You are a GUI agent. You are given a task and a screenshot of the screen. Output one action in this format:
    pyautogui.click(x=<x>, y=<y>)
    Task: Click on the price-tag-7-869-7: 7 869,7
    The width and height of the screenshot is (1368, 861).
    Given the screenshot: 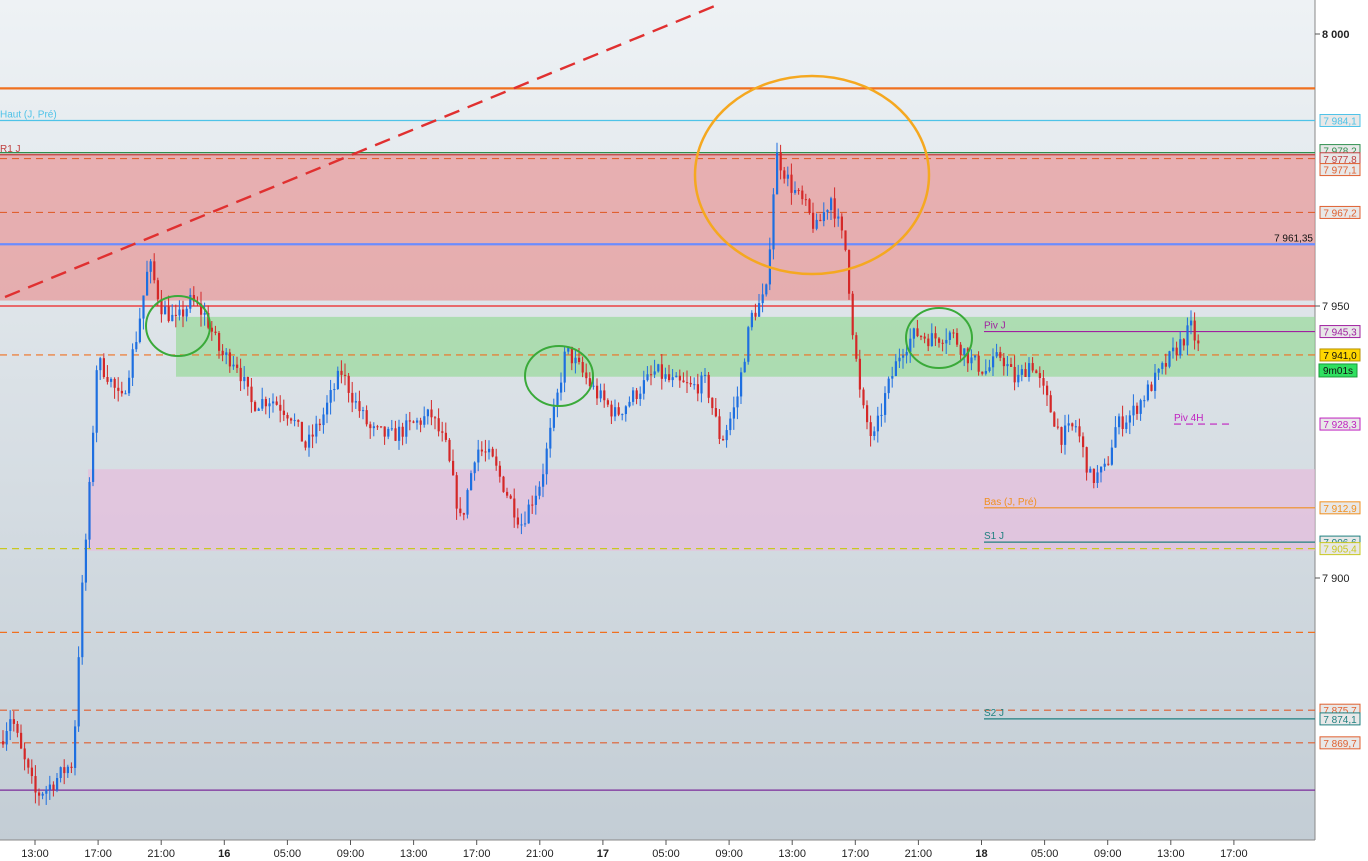 What is the action you would take?
    pyautogui.click(x=1340, y=743)
    